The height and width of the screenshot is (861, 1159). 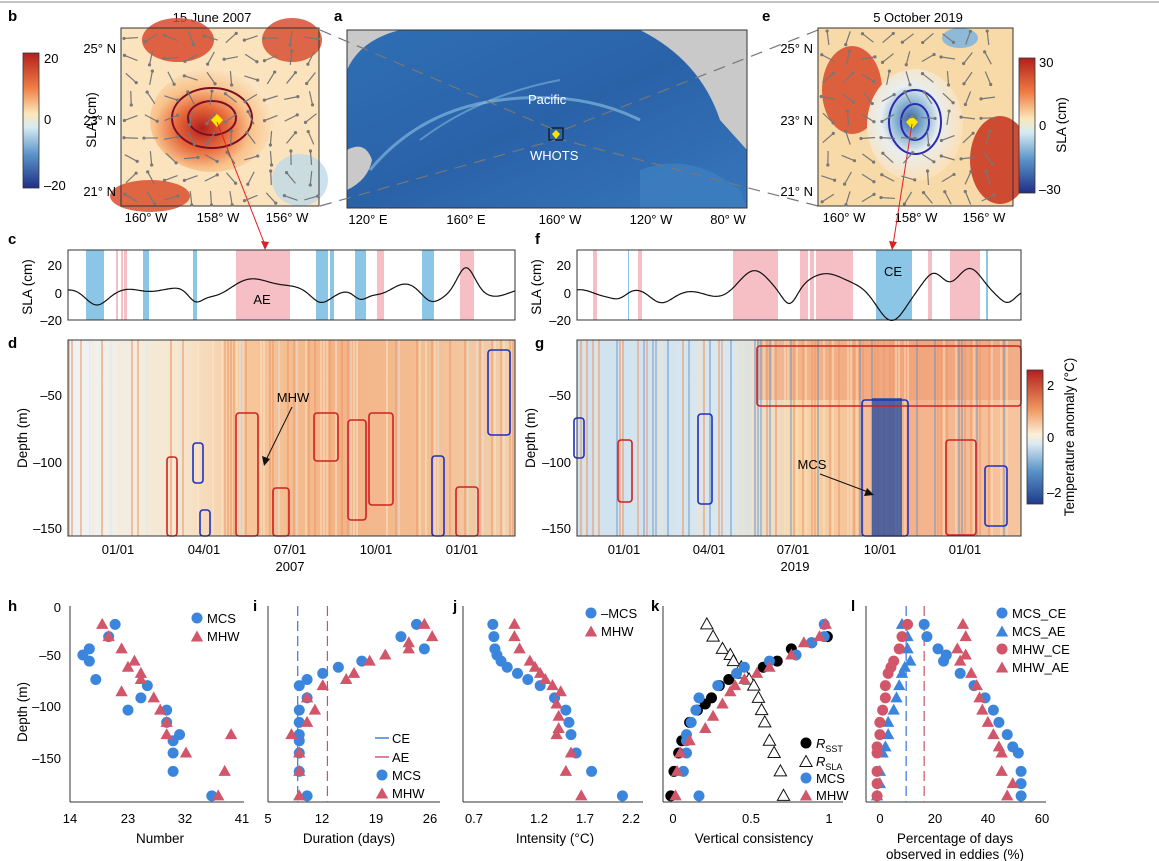 I want to click on panel-c: c 20 0 –20 SLA (cm) AE, so click(x=262, y=279).